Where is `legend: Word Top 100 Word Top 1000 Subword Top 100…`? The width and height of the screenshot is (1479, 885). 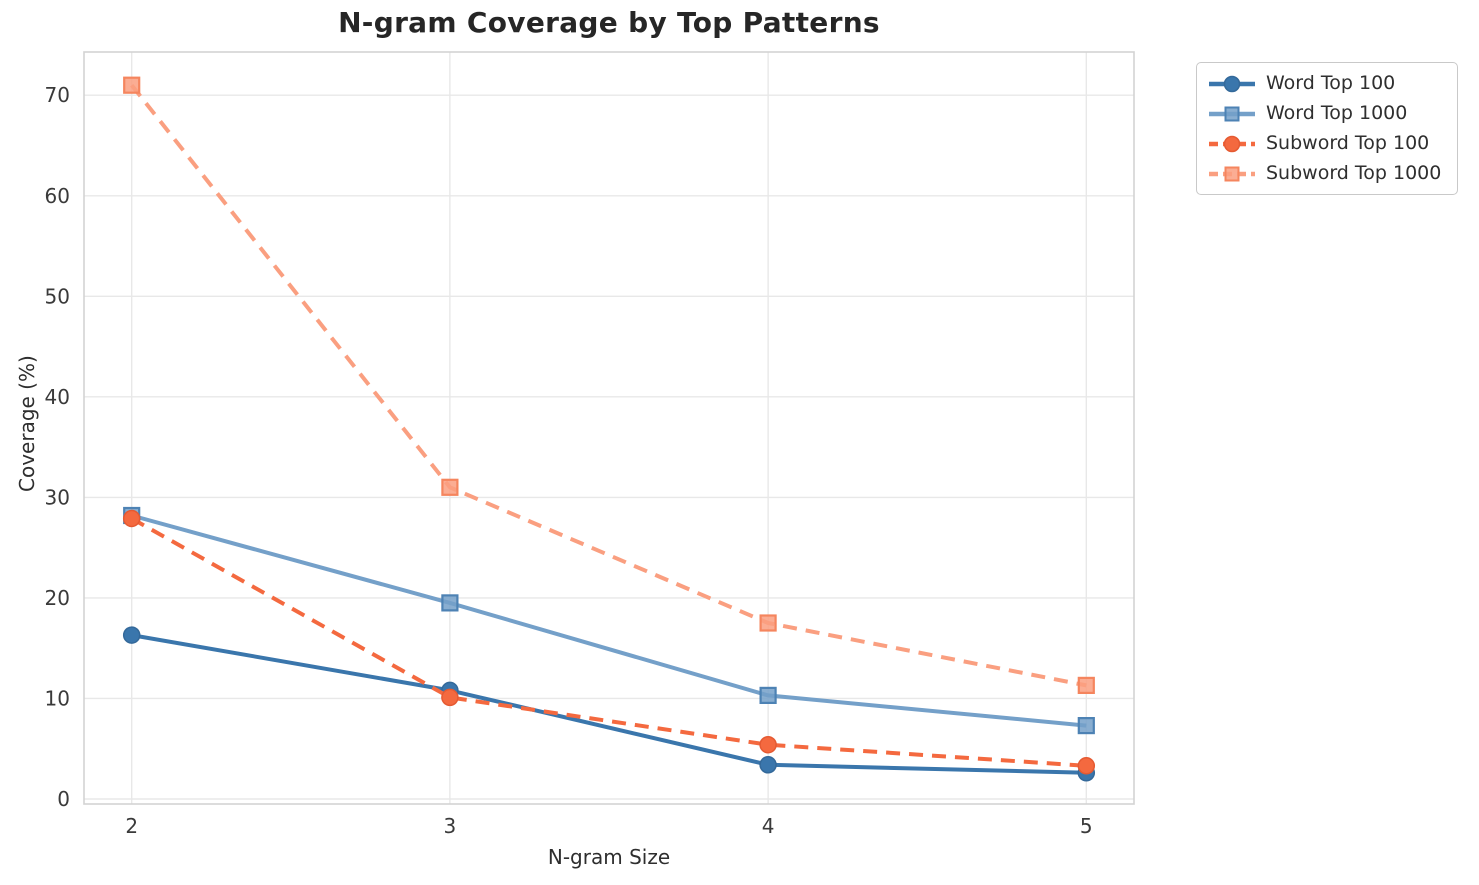 legend: Word Top 100 Word Top 1000 Subword Top 100… is located at coordinates (1327, 128).